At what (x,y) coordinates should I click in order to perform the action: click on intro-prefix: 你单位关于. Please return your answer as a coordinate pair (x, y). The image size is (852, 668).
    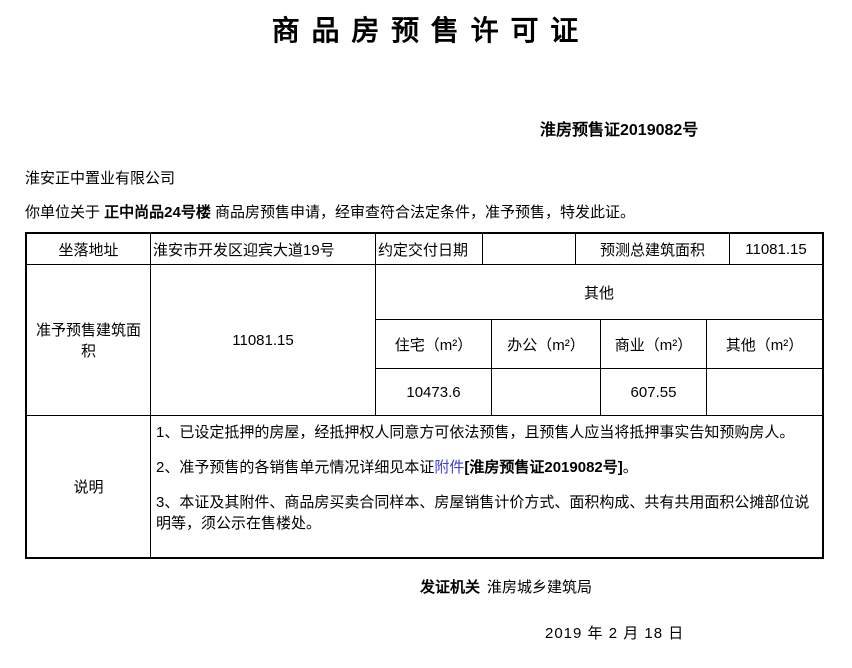
    Looking at the image, I should click on (65, 212).